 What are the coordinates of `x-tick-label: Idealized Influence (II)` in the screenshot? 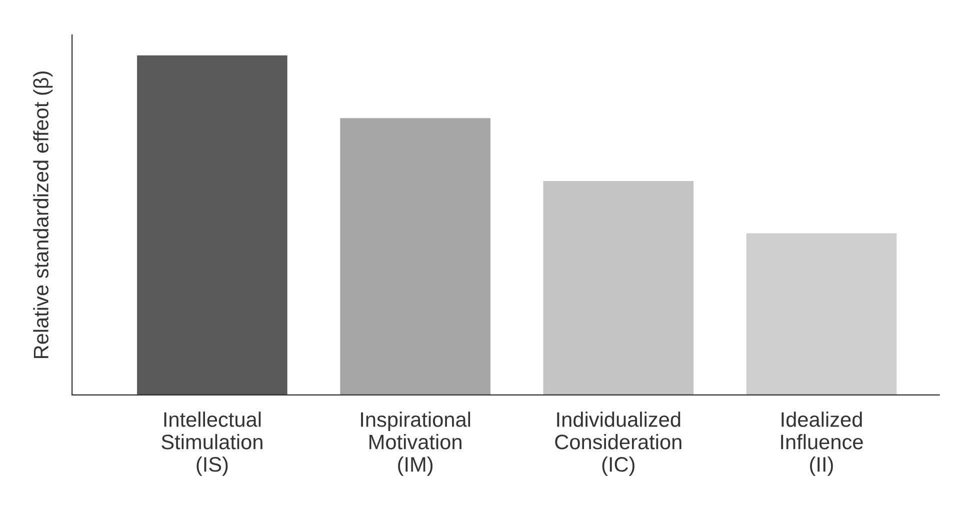 It's located at (822, 444).